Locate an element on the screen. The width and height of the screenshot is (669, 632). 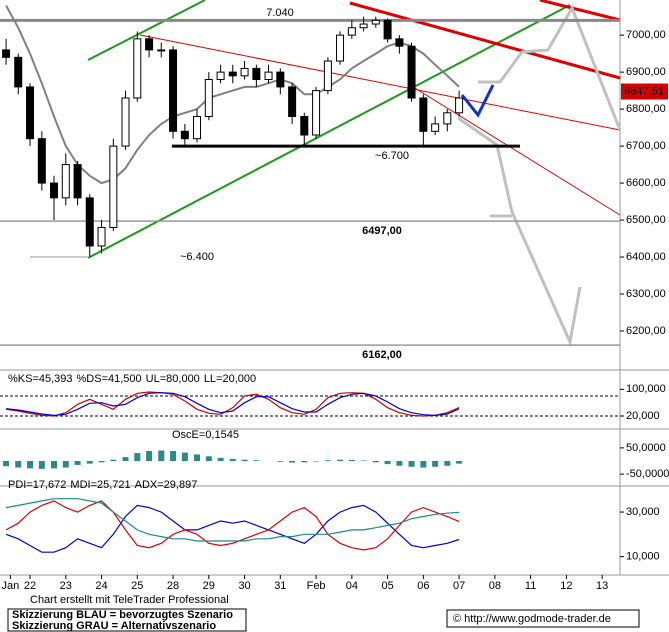
y-tick-label: 7000,00 is located at coordinates (646, 35).